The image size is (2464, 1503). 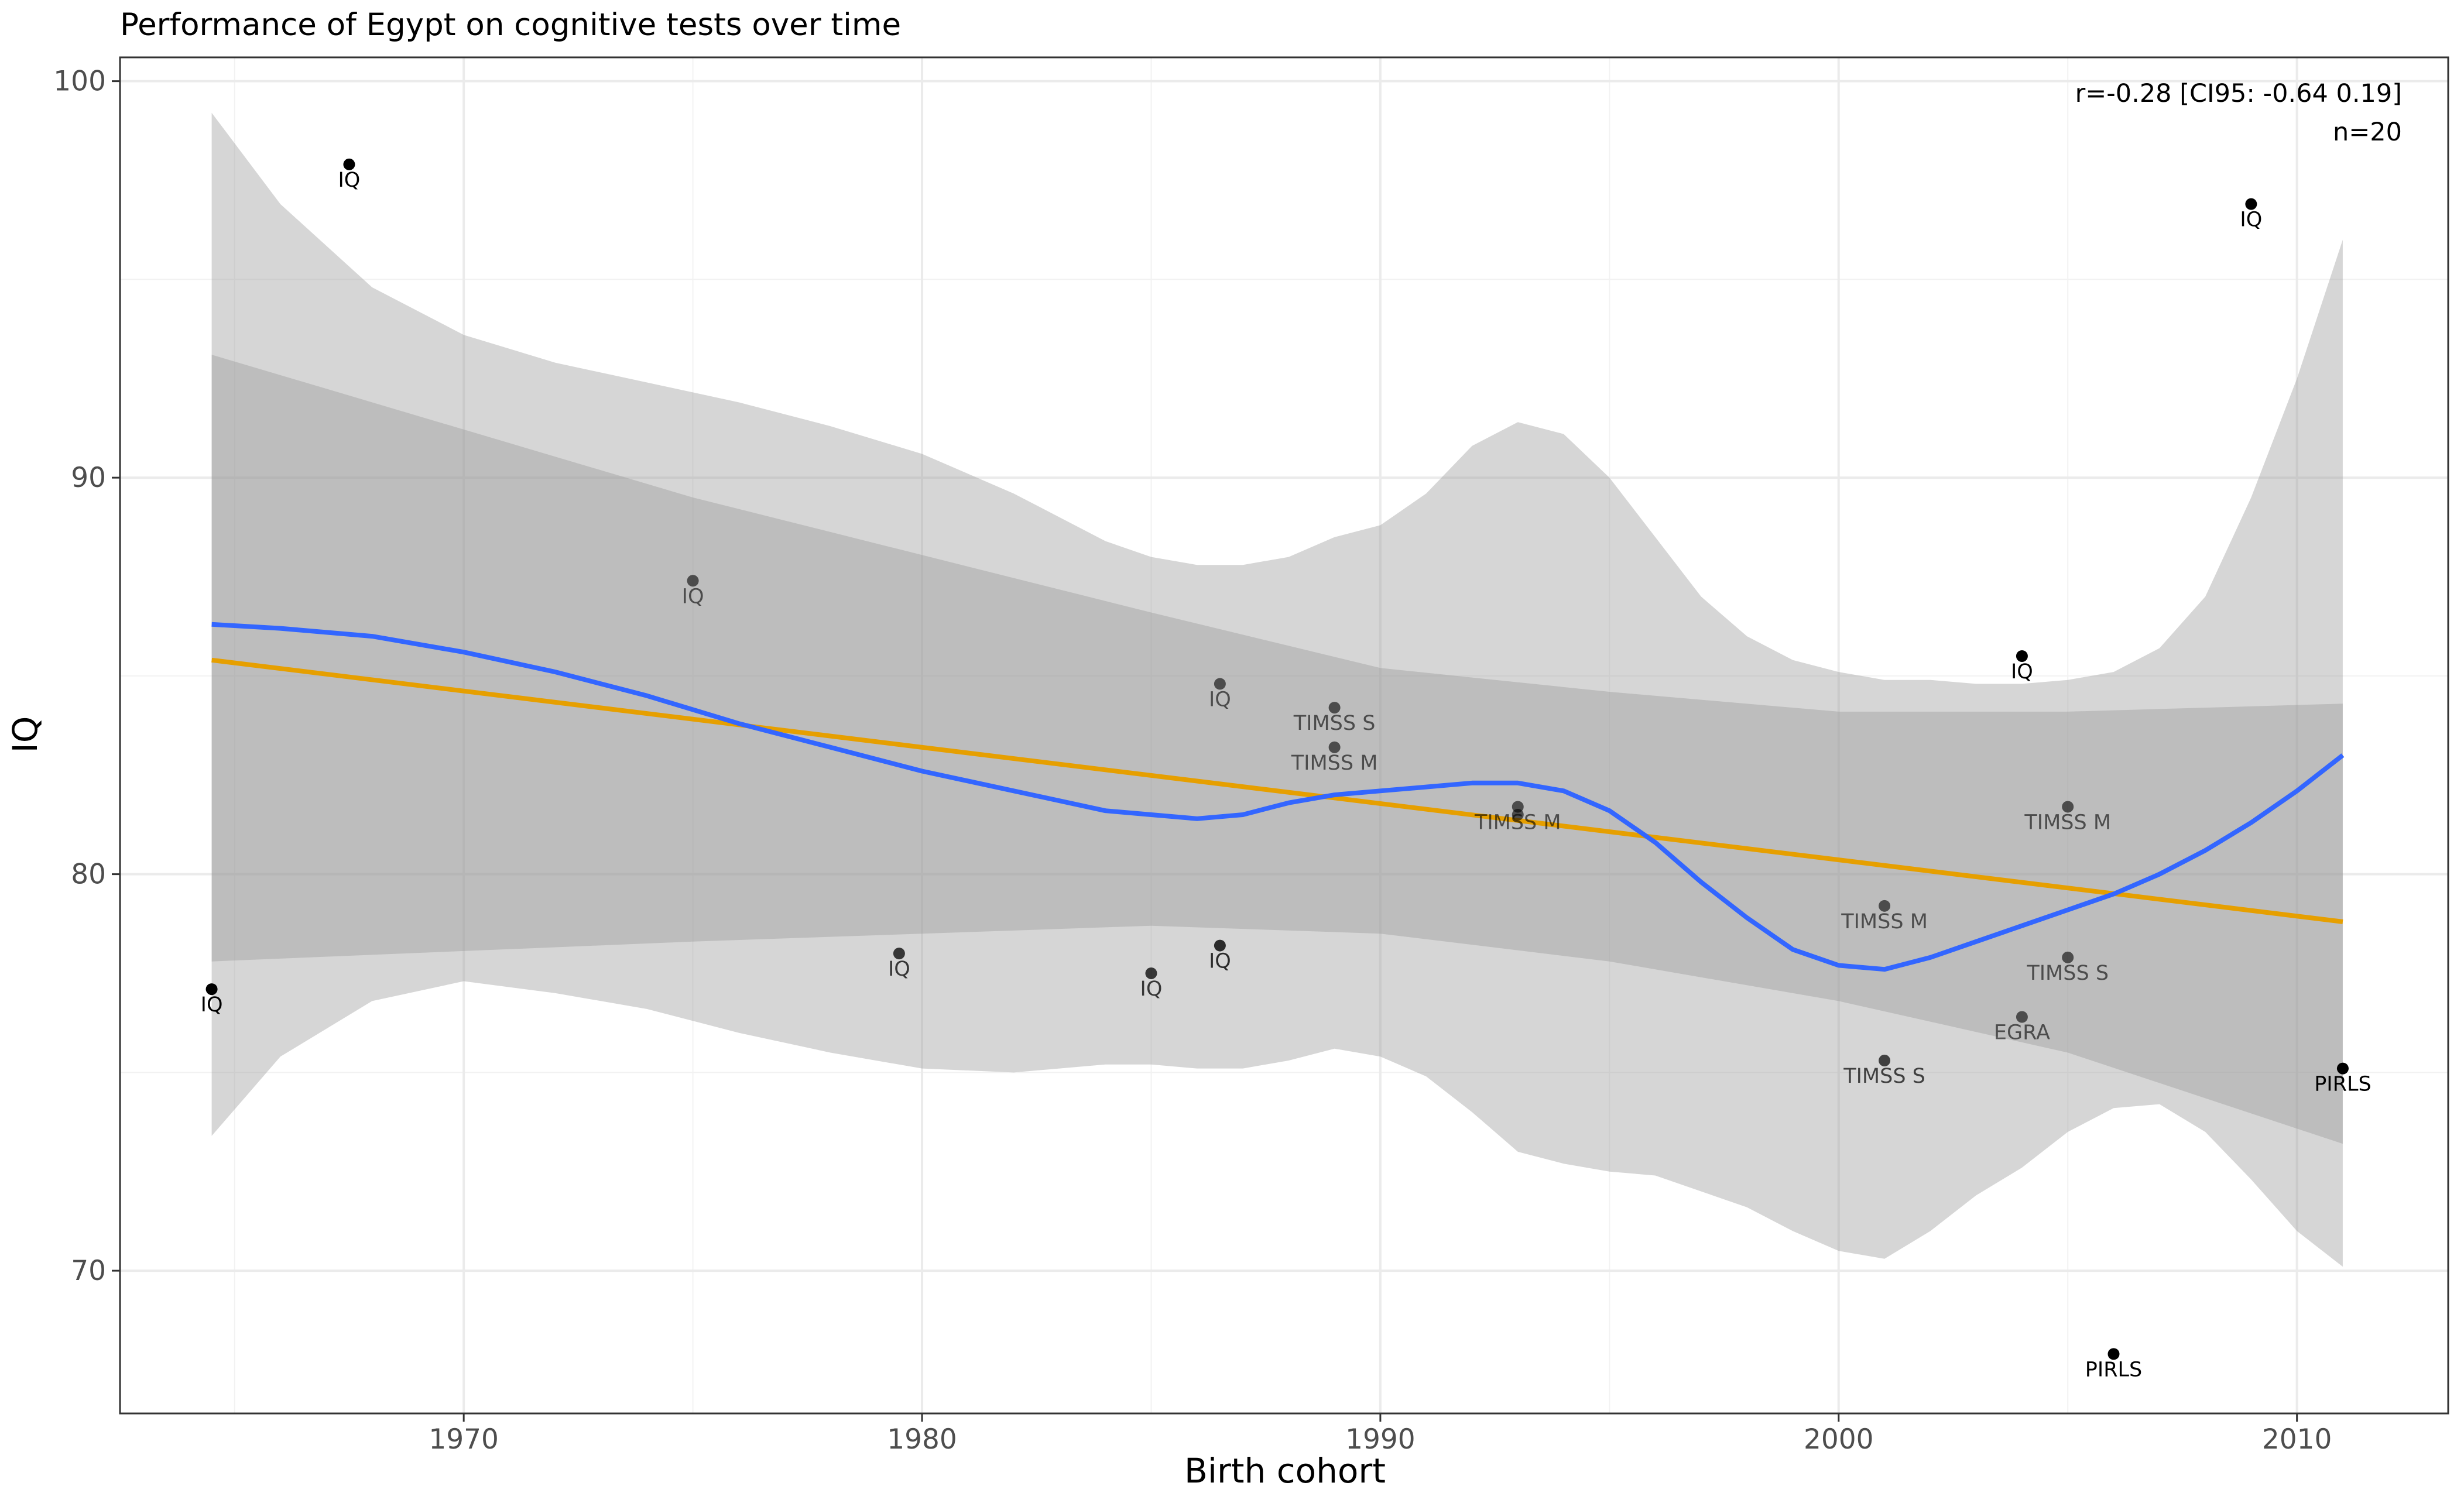 What do you see at coordinates (88, 478) in the screenshot?
I see `y-tick-label: 90` at bounding box center [88, 478].